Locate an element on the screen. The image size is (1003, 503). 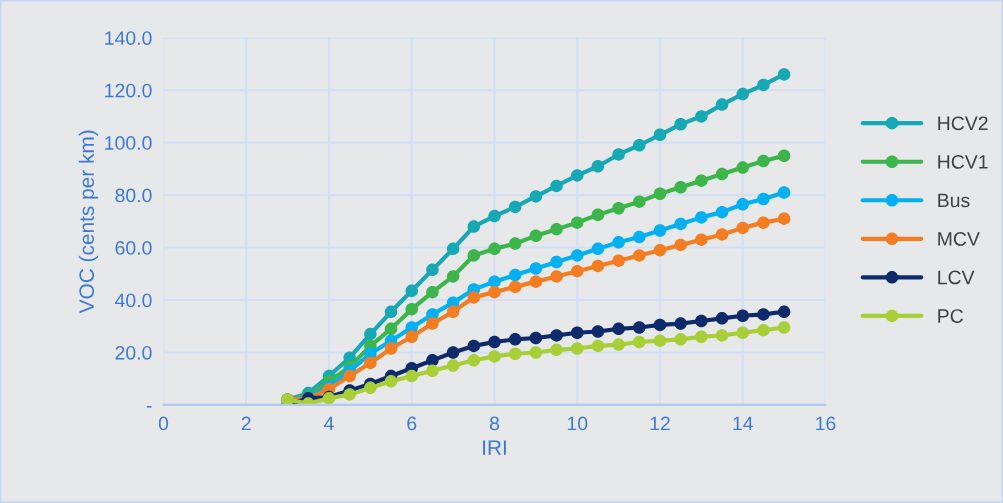
x-tick-label: 2 is located at coordinates (246, 423).